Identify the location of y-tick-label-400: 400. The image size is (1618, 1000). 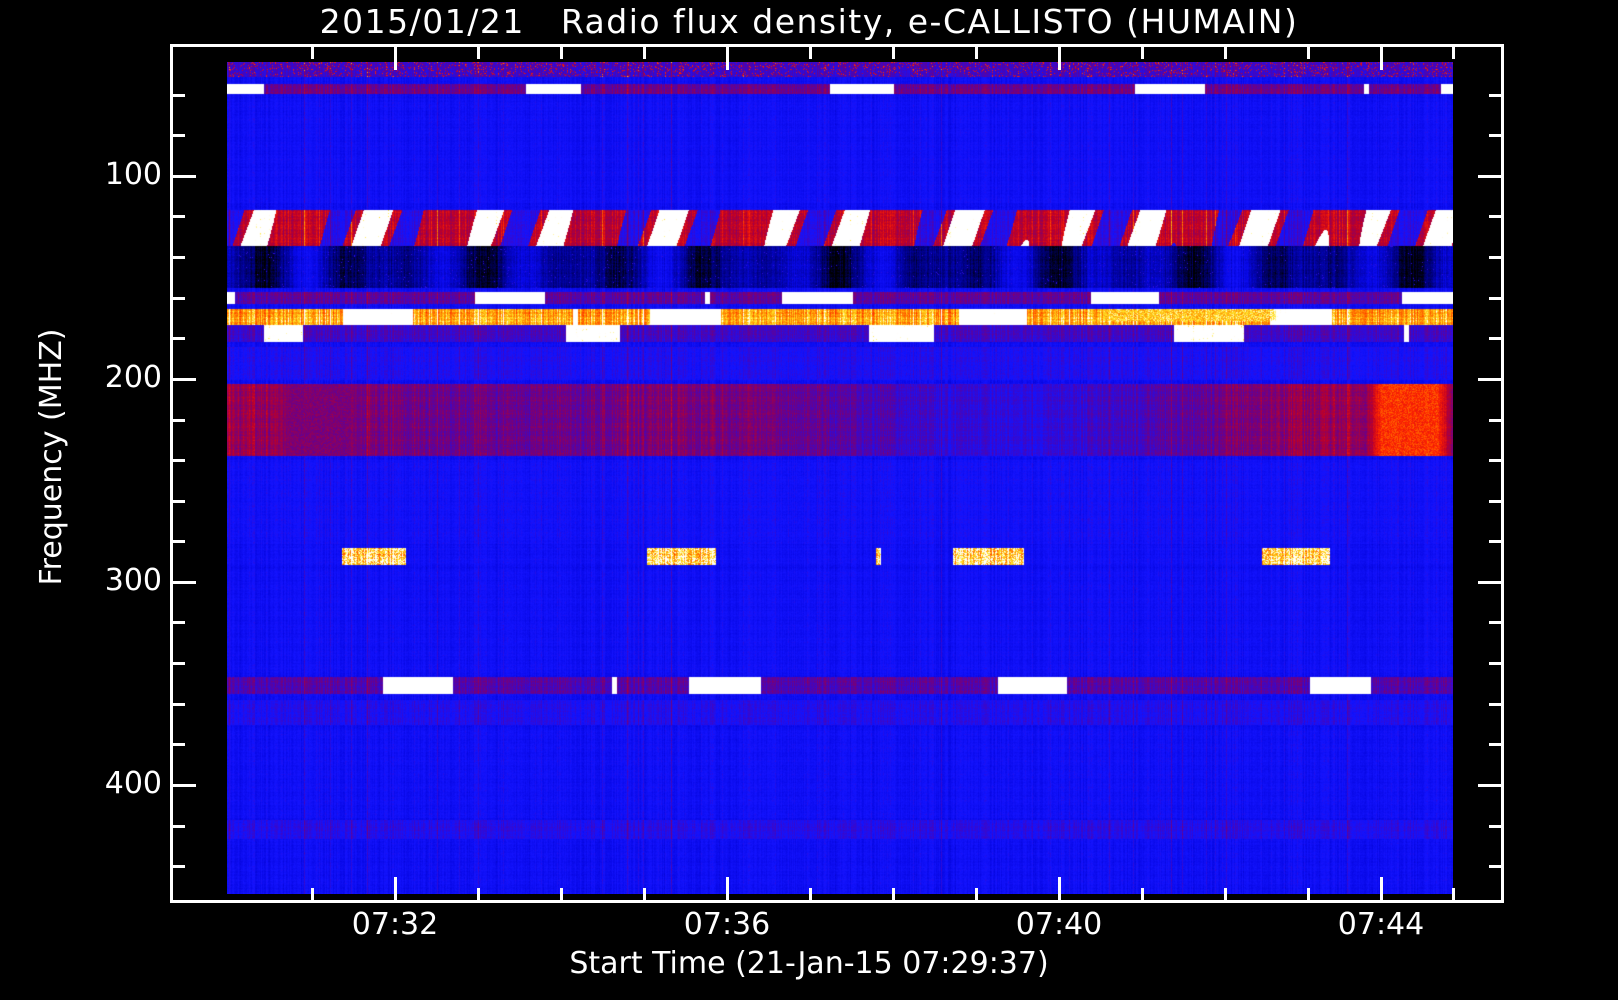
(133, 783).